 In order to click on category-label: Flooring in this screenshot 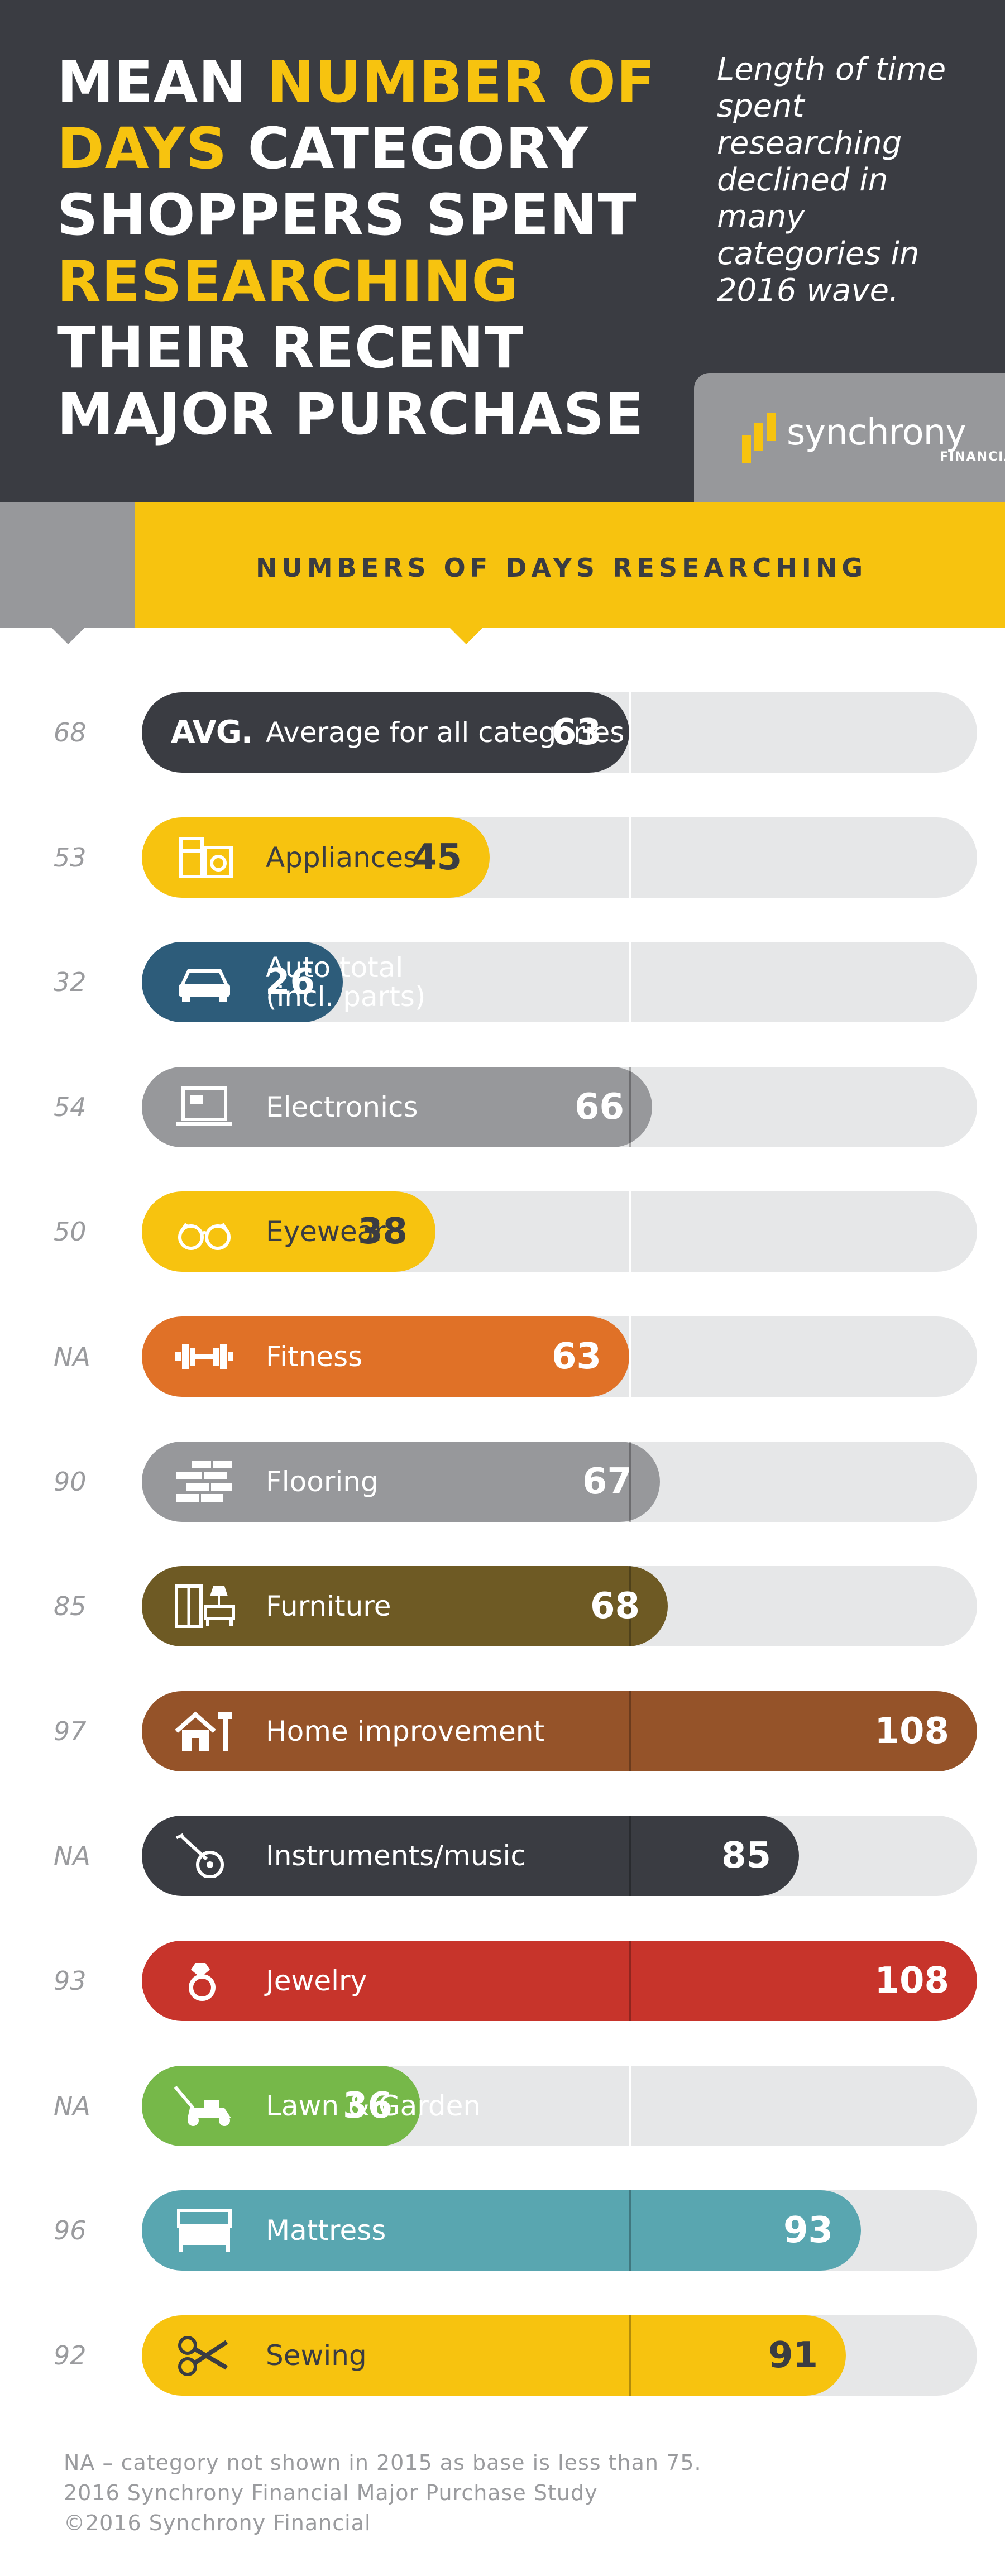, I will do `click(323, 1482)`.